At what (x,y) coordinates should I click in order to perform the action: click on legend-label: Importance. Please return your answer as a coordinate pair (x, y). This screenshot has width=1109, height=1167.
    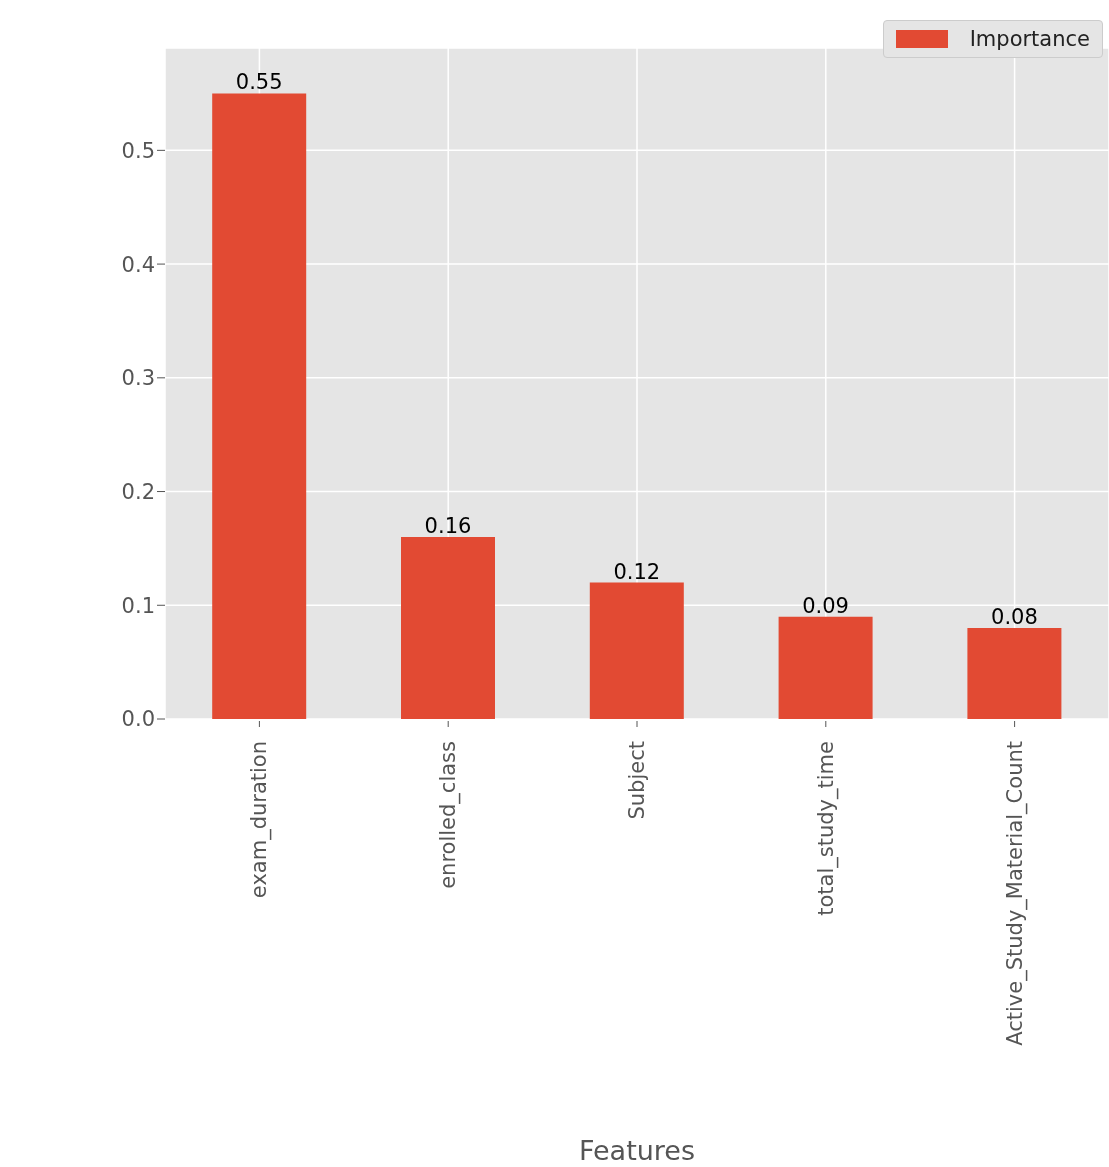
    Looking at the image, I should click on (1029, 39).